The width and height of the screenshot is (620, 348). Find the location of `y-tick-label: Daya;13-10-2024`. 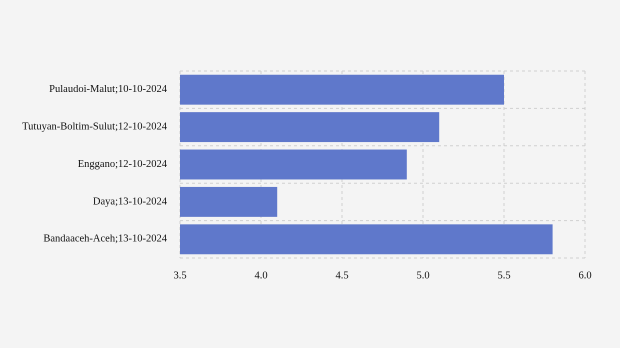

y-tick-label: Daya;13-10-2024 is located at coordinates (130, 201).